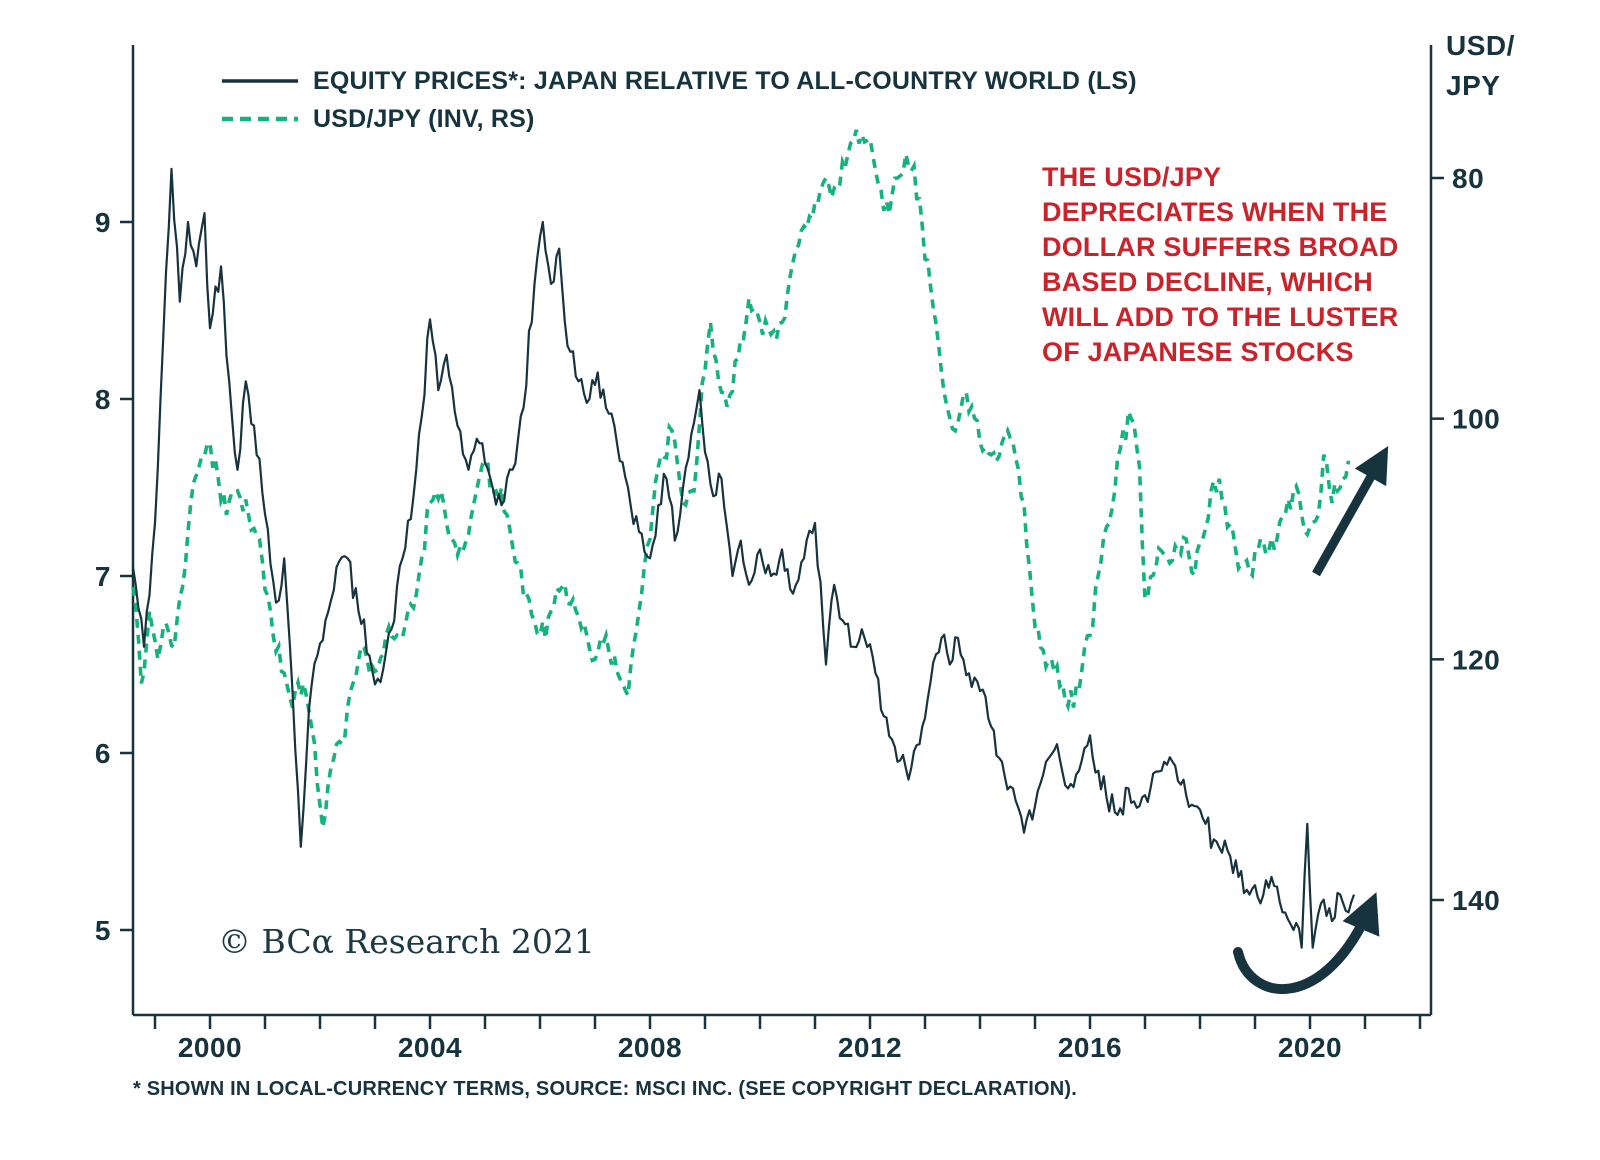  What do you see at coordinates (1476, 900) in the screenshot?
I see `right-tick-label: 140` at bounding box center [1476, 900].